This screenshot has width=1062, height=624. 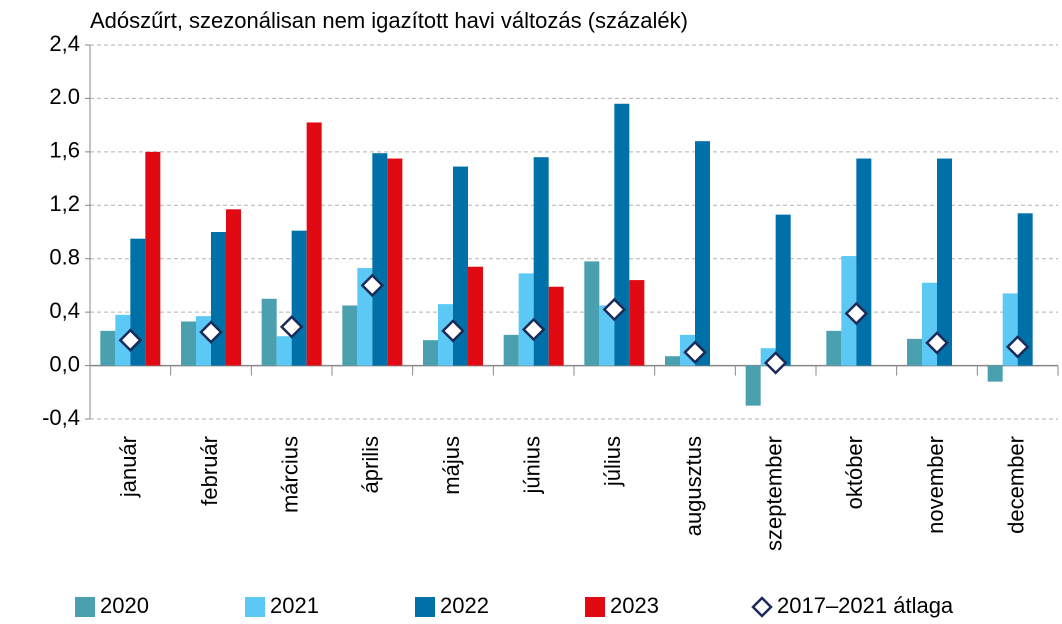 I want to click on x-tick-label: március, so click(x=289, y=474).